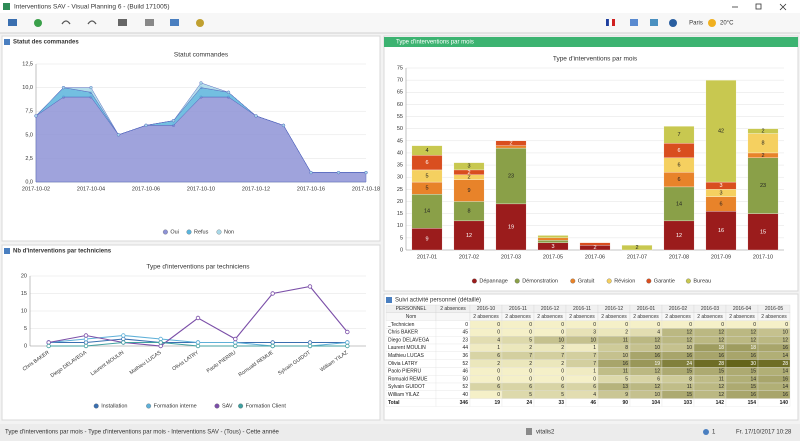  I want to click on y-tick-label: 0,0, so click(29, 182).